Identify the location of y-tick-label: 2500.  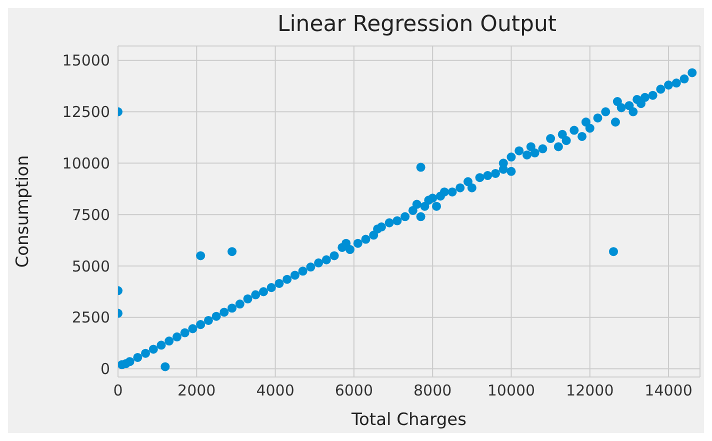
(91, 317).